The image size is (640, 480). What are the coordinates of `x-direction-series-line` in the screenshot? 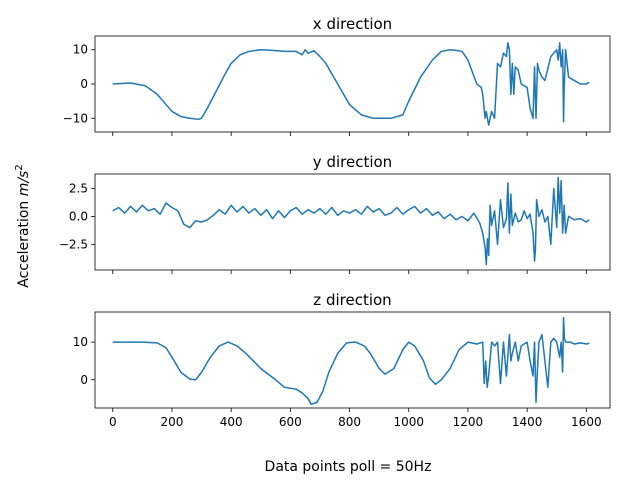 It's located at (351, 84).